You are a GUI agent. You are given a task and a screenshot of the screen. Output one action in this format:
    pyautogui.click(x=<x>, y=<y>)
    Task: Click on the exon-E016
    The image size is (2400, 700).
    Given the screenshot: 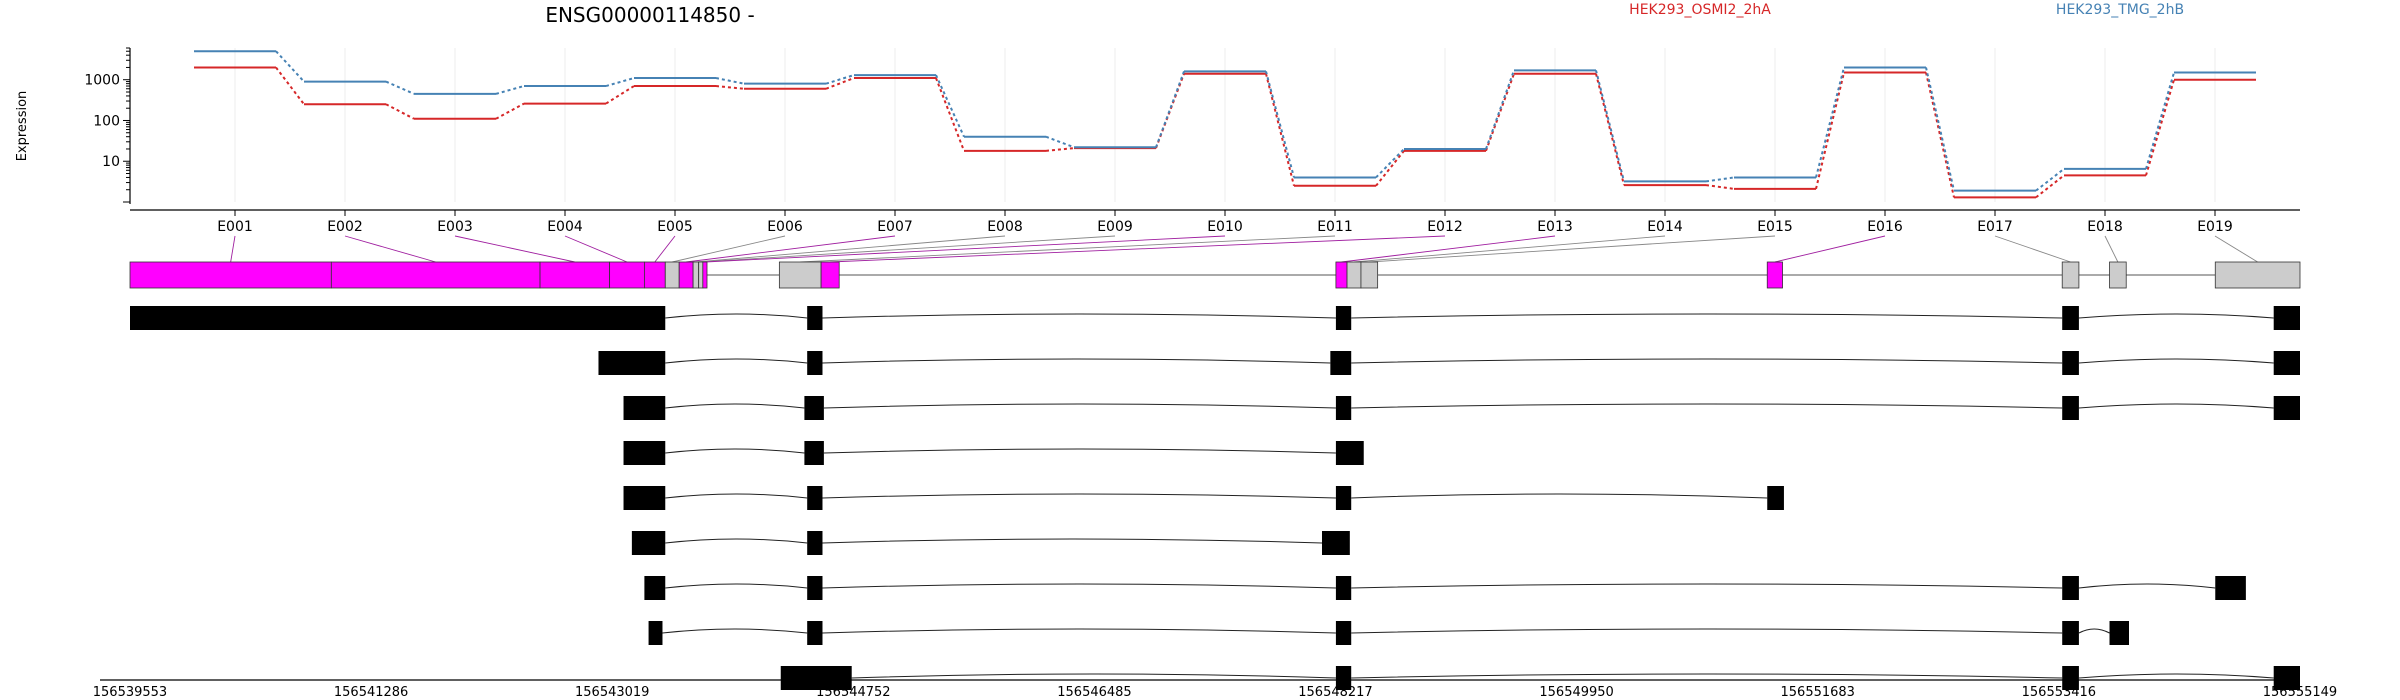 What is the action you would take?
    pyautogui.click(x=1774, y=275)
    